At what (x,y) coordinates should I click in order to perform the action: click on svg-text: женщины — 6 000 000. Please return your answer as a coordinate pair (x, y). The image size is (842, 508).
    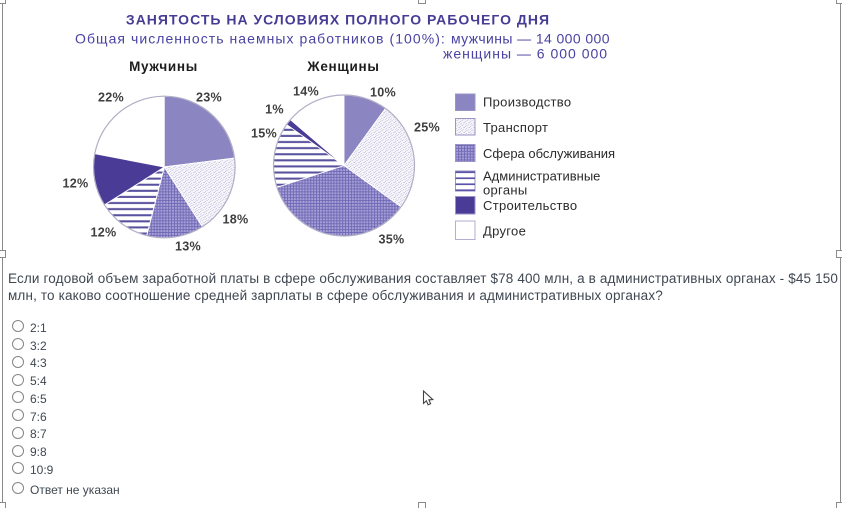
    Looking at the image, I should click on (525, 54).